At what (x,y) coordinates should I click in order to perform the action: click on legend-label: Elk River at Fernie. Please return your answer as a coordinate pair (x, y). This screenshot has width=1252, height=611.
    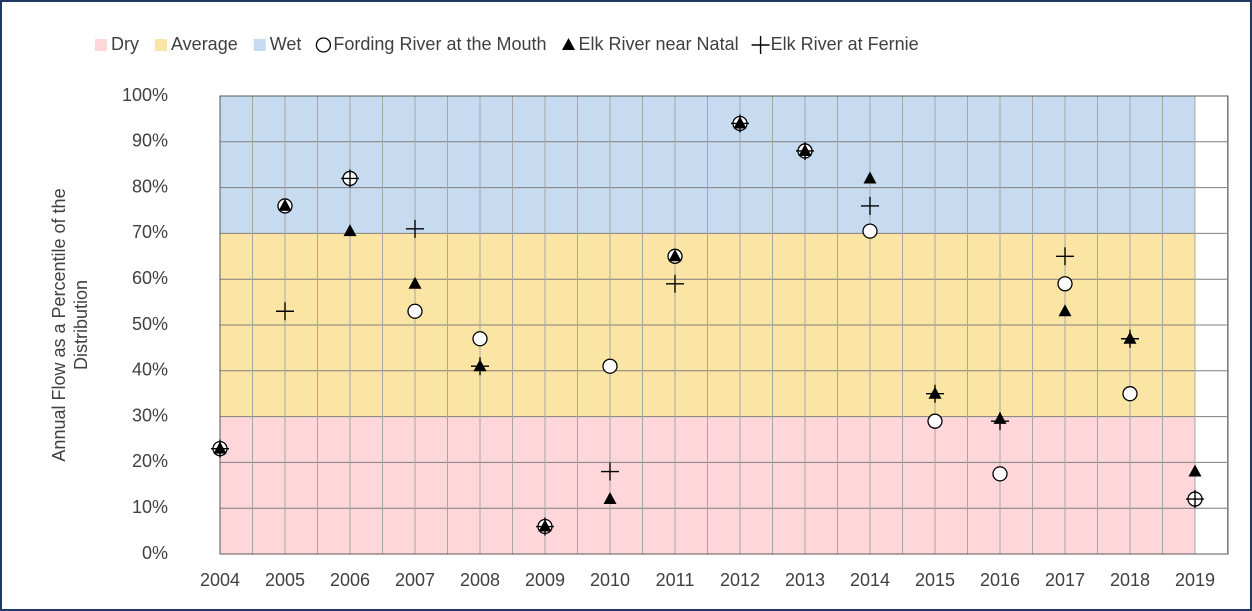
    Looking at the image, I should click on (845, 44).